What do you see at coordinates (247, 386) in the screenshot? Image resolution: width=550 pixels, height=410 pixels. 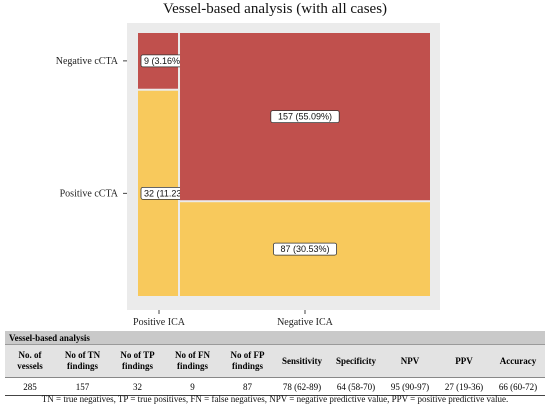 I see `cell-fp-findings: 87` at bounding box center [247, 386].